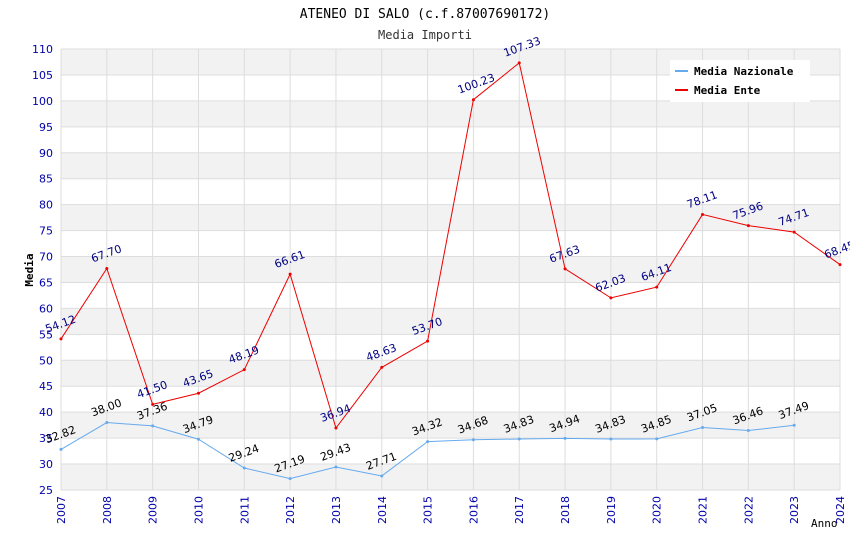 Image resolution: width=850 pixels, height=550 pixels. Describe the element at coordinates (565, 510) in the screenshot. I see `x-tick-label: 2018` at that location.